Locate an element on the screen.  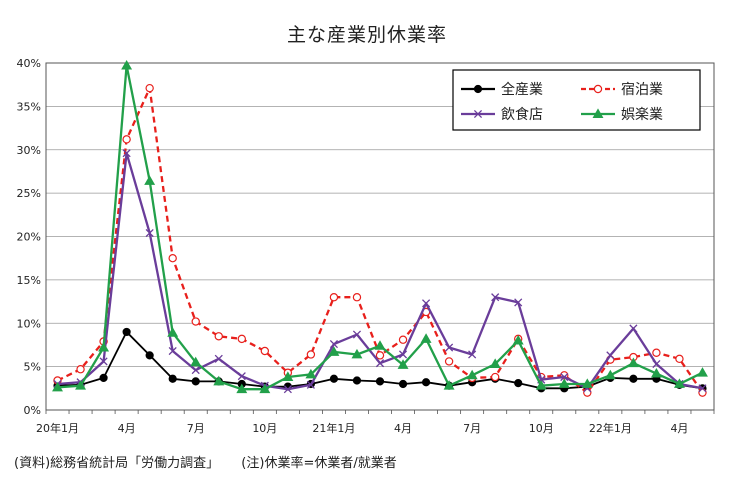
x-tick-label: 20年1月 is located at coordinates (57, 428).